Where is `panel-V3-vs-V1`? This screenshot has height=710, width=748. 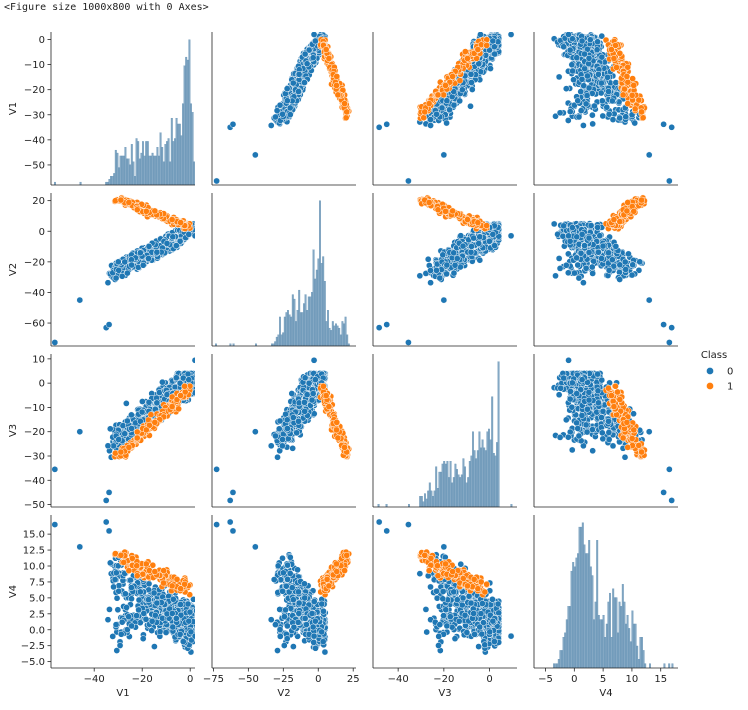 panel-V3-vs-V1 is located at coordinates (444, 109).